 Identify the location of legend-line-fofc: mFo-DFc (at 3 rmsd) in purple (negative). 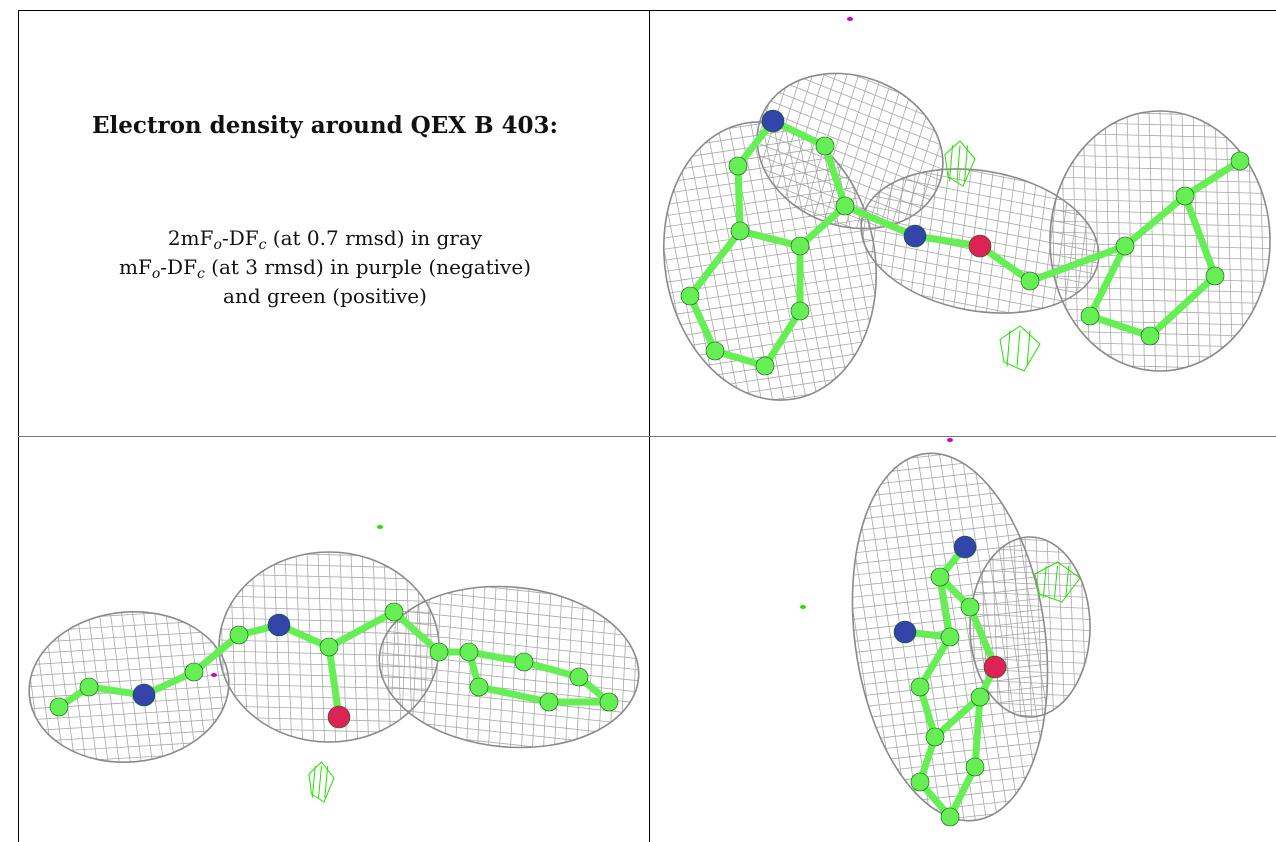
(325, 268).